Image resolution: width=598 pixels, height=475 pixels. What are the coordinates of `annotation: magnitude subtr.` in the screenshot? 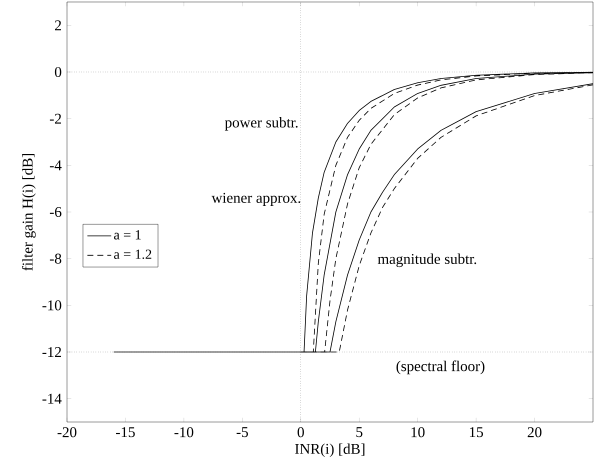 It's located at (427, 261).